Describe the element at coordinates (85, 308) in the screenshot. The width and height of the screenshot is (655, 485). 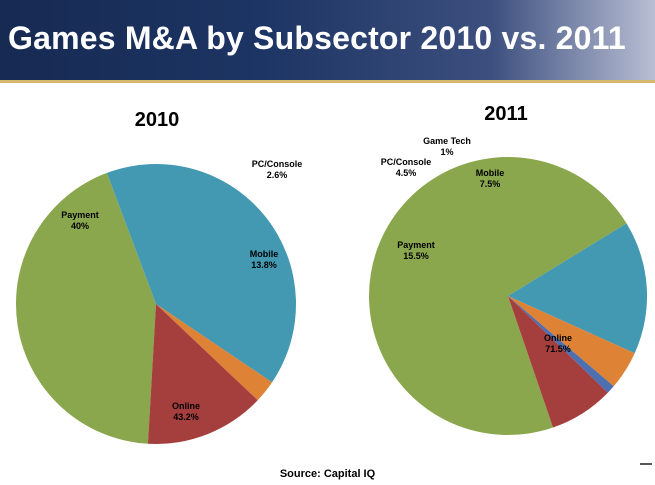
I see `pie-slice-2010-online` at that location.